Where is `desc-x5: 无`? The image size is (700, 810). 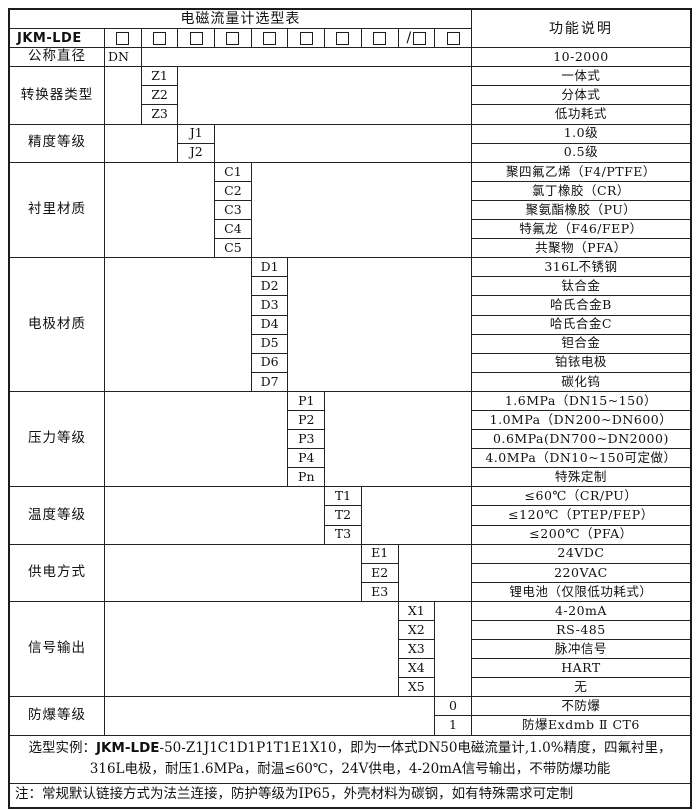 desc-x5: 无 is located at coordinates (580, 688).